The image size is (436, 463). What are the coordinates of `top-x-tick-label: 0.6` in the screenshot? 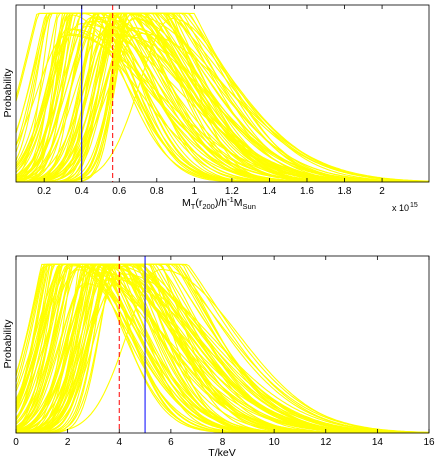 It's located at (119, 191).